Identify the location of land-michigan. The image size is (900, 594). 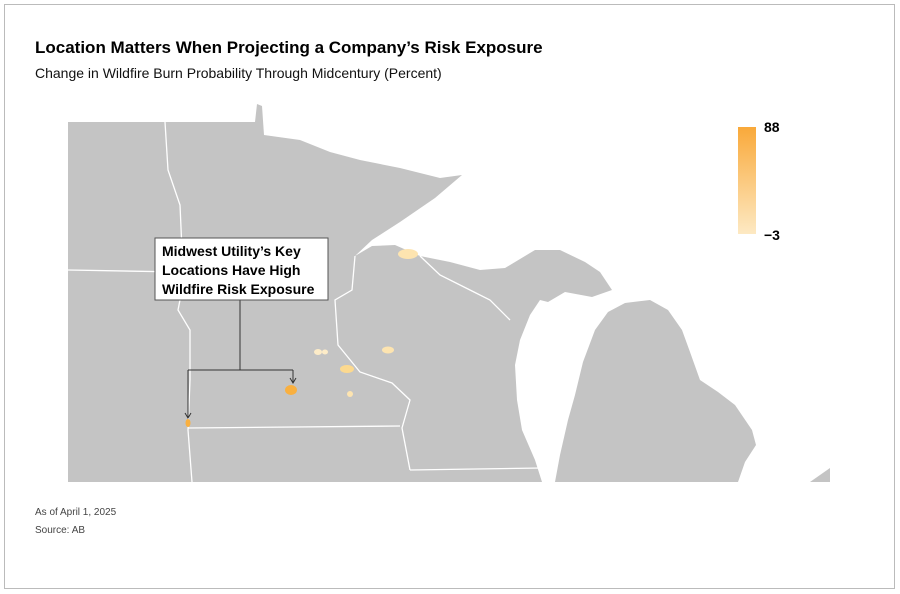
(655, 391).